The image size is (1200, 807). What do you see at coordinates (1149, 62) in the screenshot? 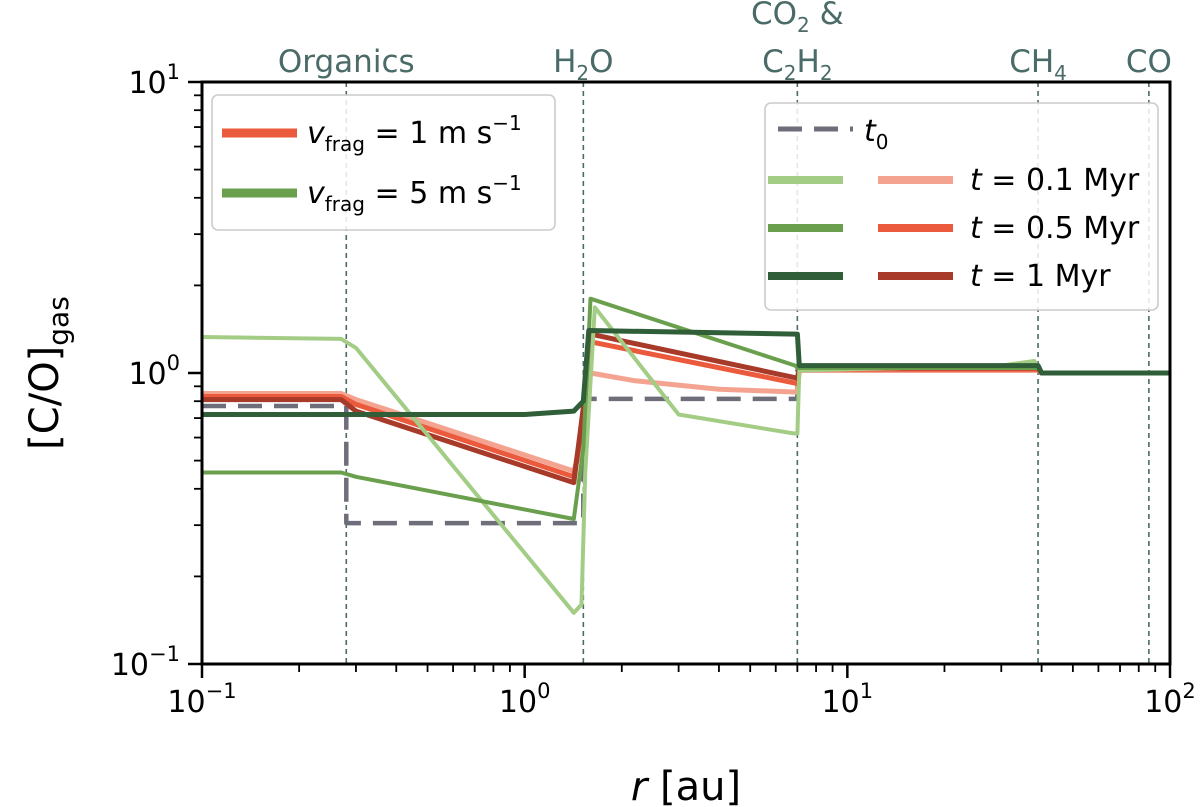
I see `snowline-label-4-0: CO` at bounding box center [1149, 62].